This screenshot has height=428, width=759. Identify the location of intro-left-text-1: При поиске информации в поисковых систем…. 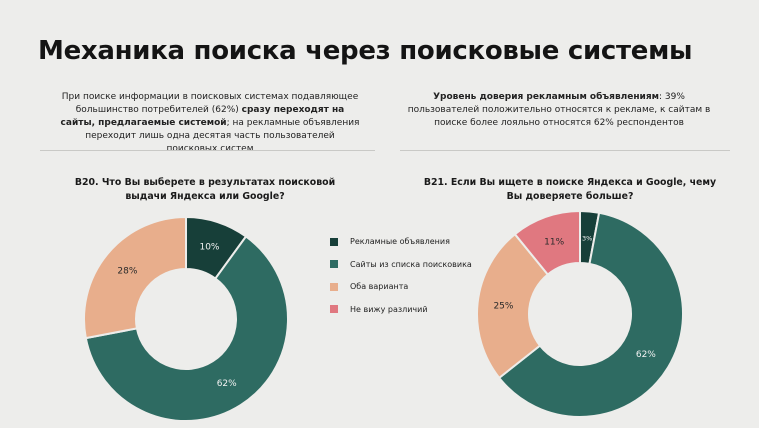
(210, 103).